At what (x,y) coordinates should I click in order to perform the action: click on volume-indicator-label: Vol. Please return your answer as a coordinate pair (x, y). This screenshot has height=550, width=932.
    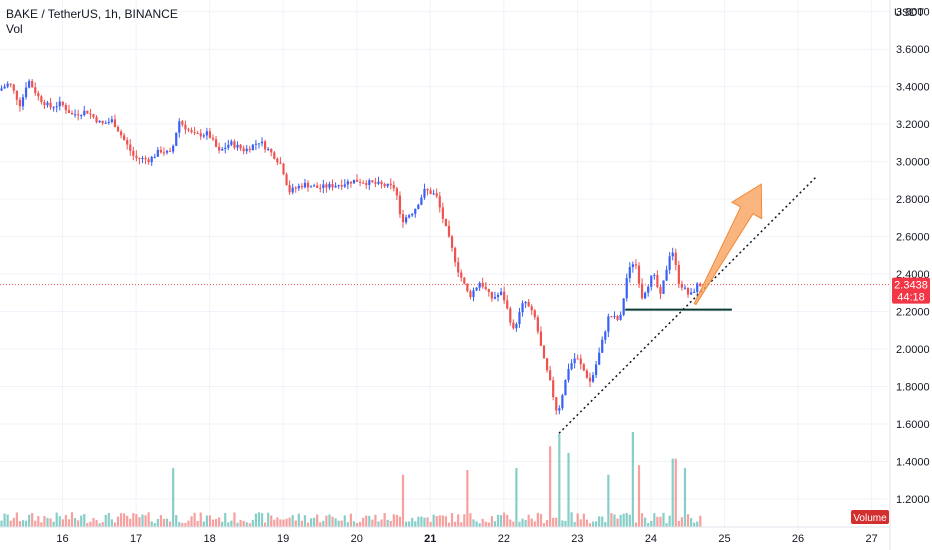
    Looking at the image, I should click on (14, 29).